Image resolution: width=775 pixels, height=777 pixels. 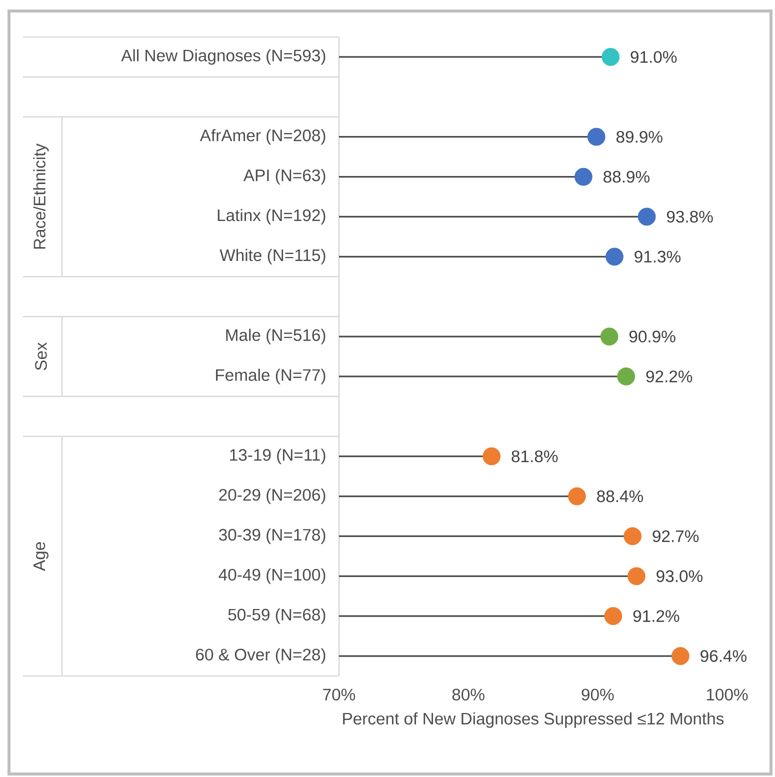 What do you see at coordinates (277, 616) in the screenshot?
I see `y-tick-label: 50-59 (N=68)` at bounding box center [277, 616].